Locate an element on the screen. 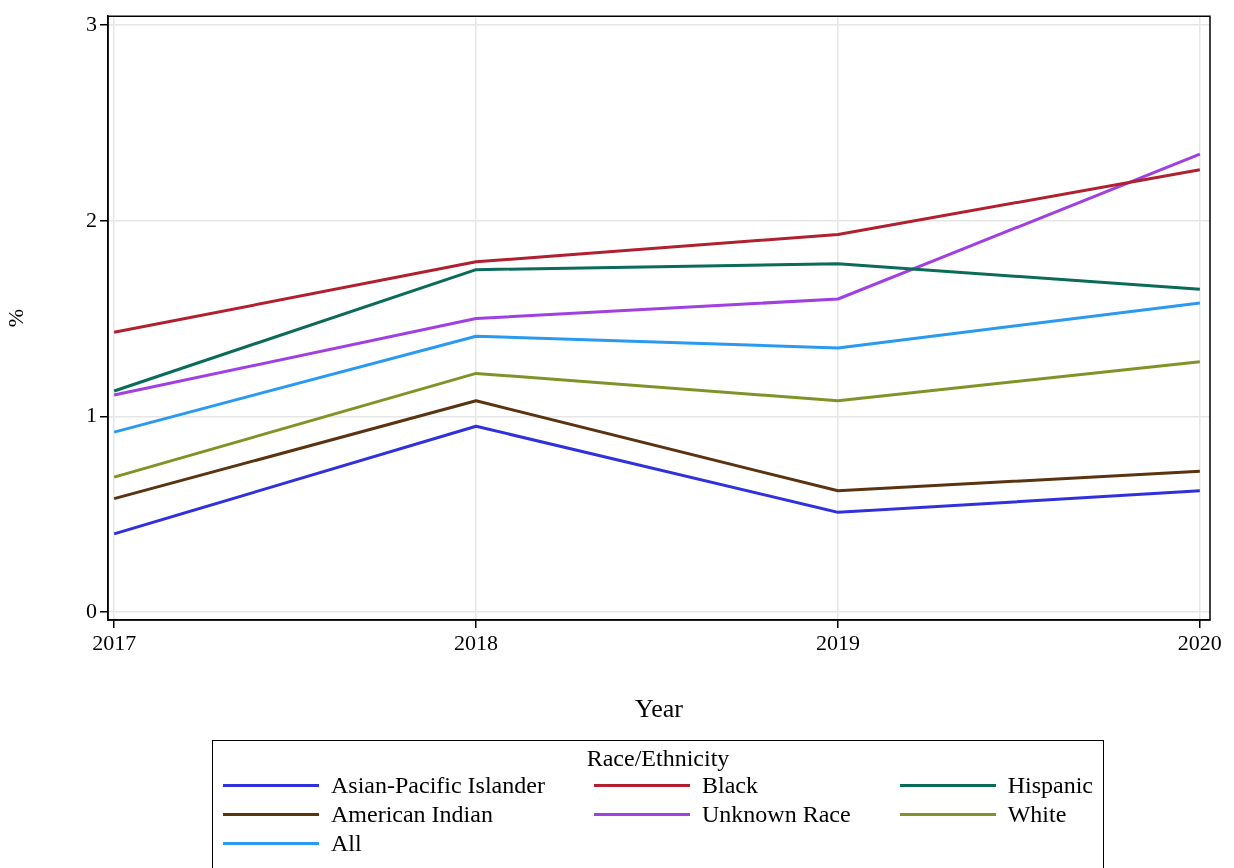  legend-label: Asian-Pacific Islander is located at coordinates (438, 785).